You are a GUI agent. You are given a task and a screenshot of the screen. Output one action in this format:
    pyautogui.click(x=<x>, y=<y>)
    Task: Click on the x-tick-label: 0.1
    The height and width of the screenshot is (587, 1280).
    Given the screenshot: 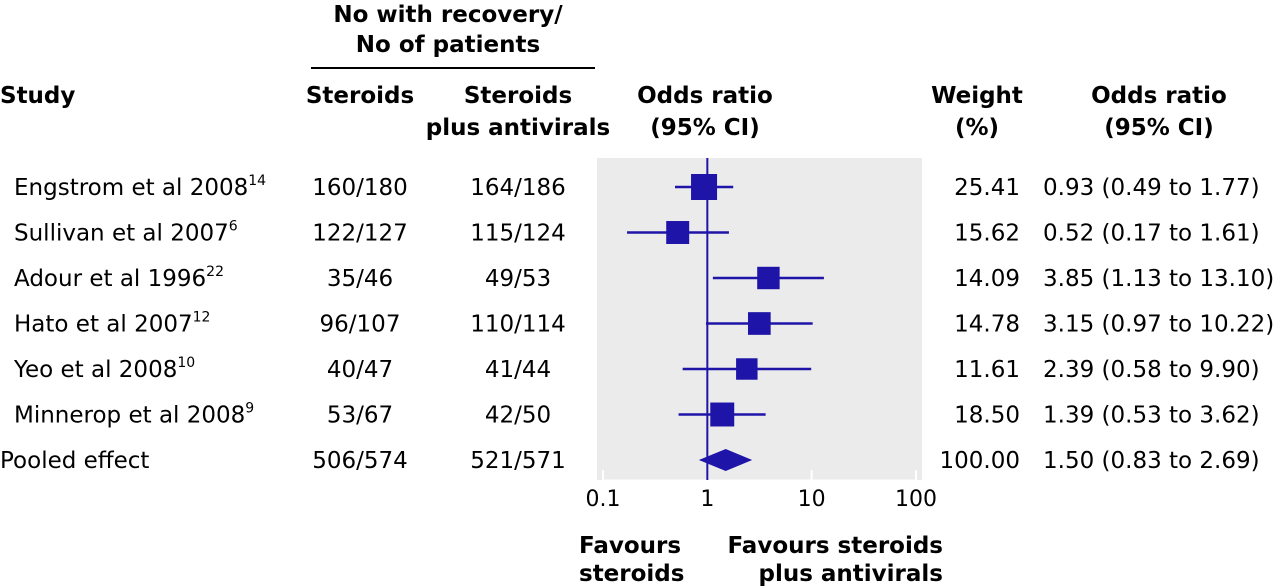 What is the action you would take?
    pyautogui.click(x=603, y=499)
    